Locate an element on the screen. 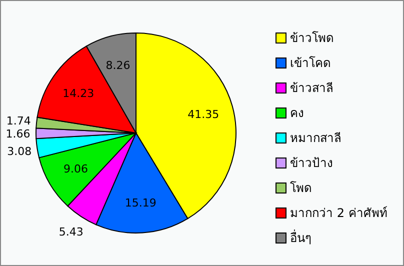 Image resolution: width=404 pixels, height=266 pixels. data-label: 8.26 is located at coordinates (118, 65).